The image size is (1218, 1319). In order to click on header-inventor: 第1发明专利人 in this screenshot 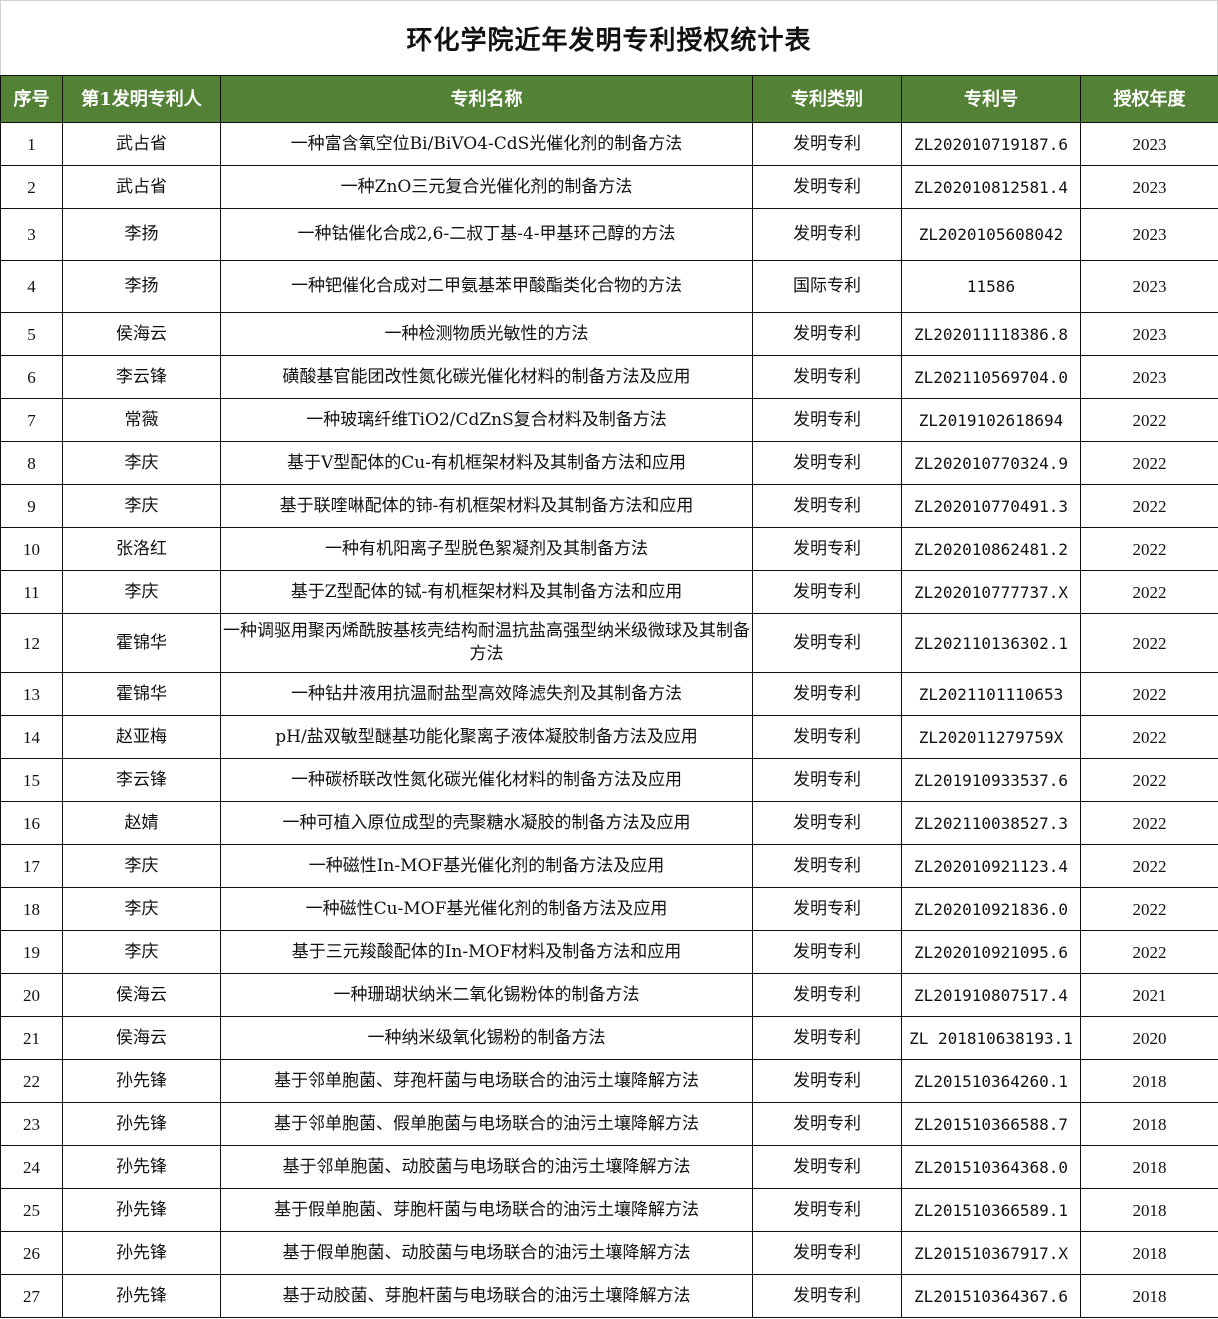, I will do `click(141, 99)`.